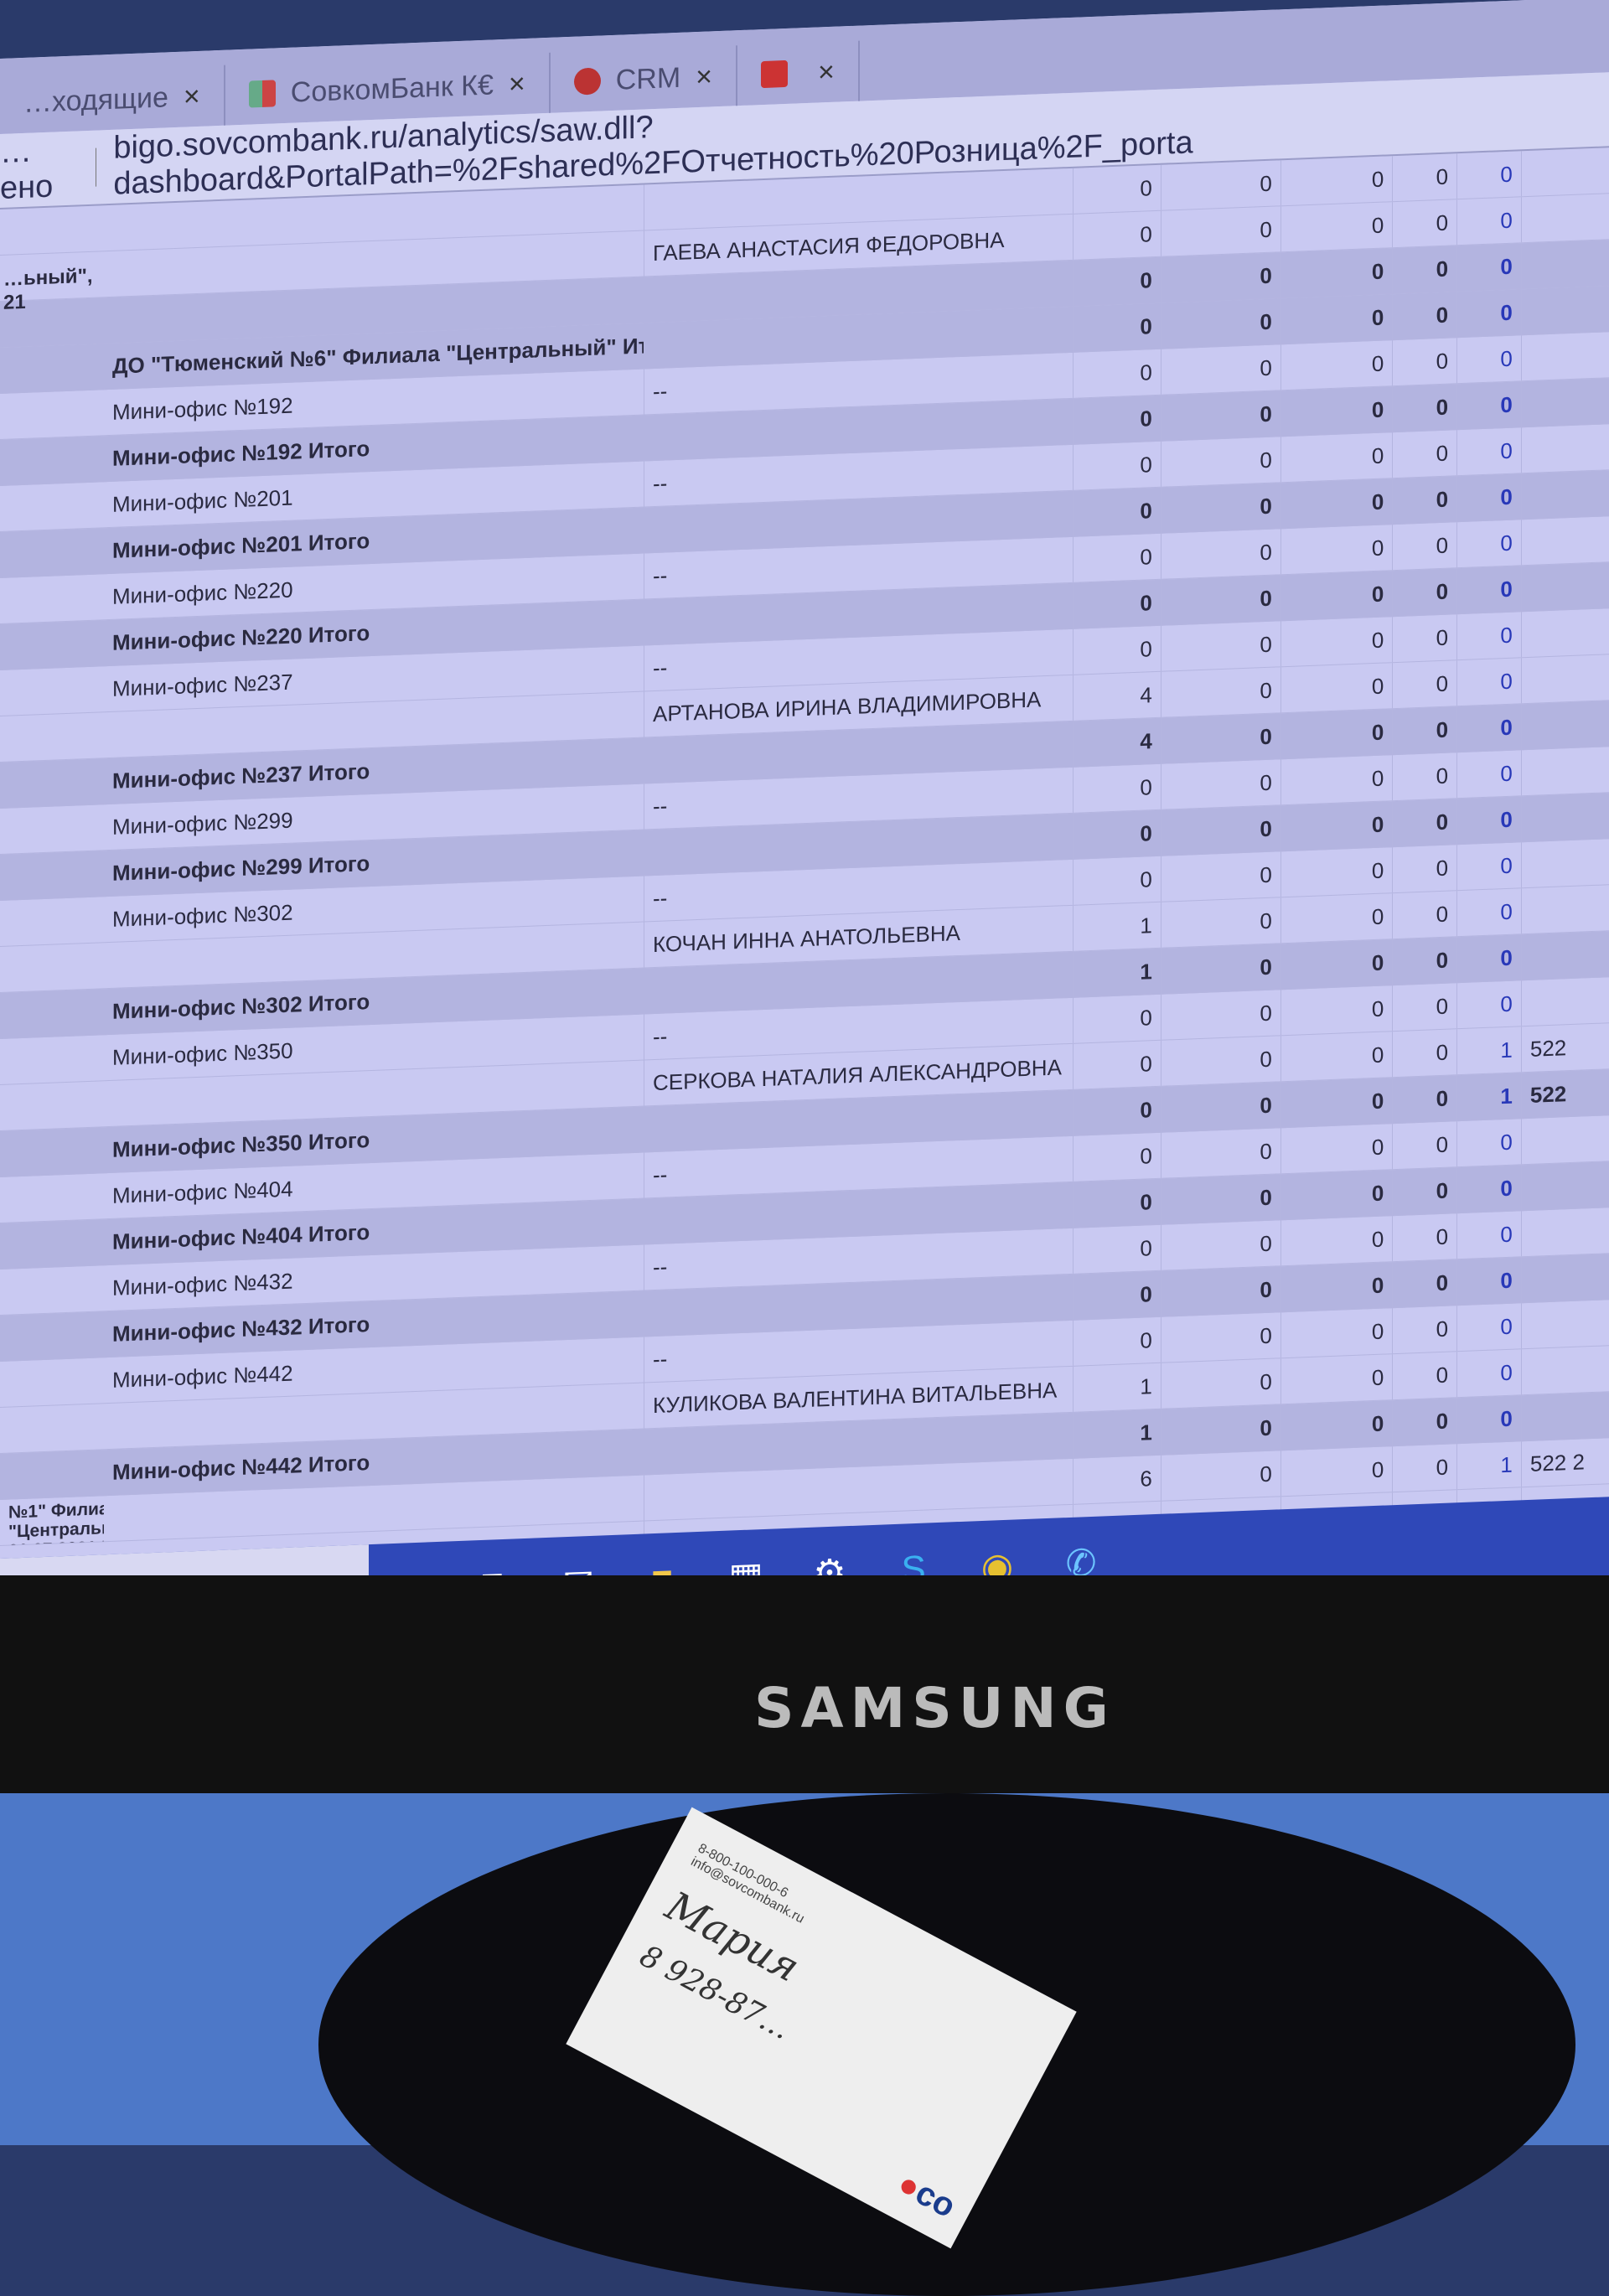 This screenshot has width=1609, height=2296. What do you see at coordinates (112, 100) in the screenshot?
I see `browser-tab: …ходящие ×` at bounding box center [112, 100].